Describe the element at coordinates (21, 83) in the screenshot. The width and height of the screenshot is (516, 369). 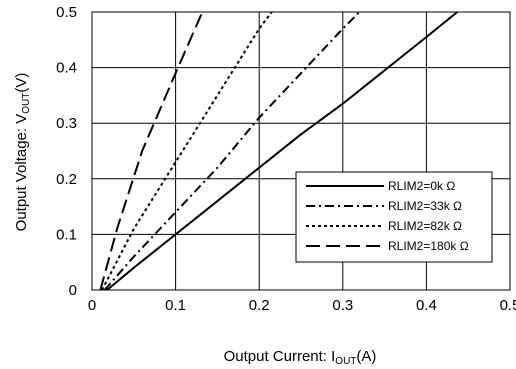
I see `y-axis-label-unit: (V)` at that location.